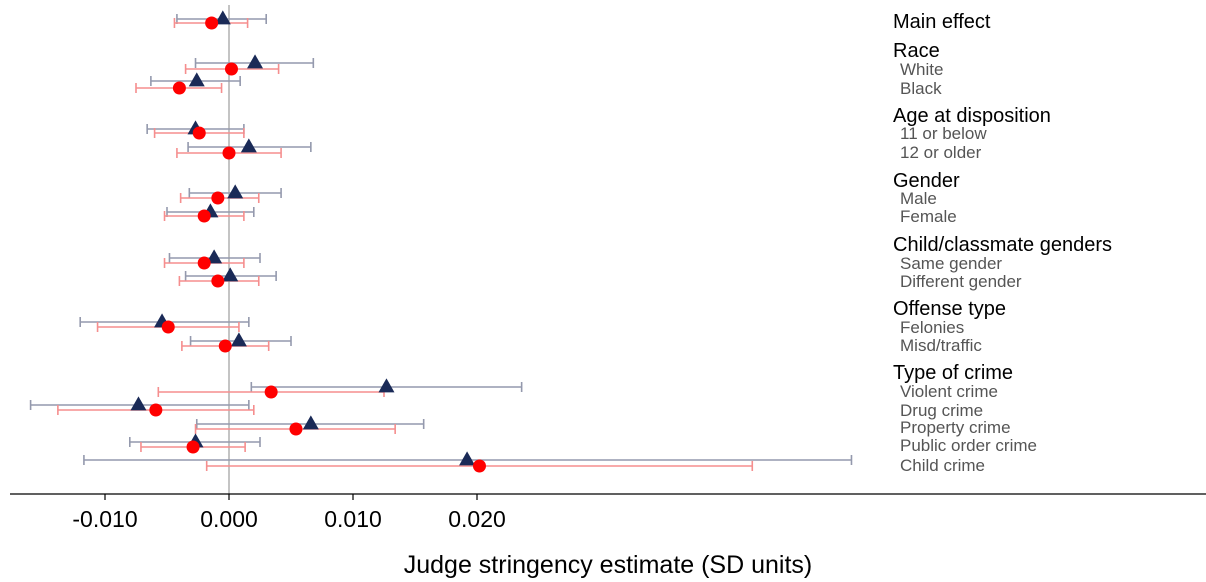 Image resolution: width=1206 pixels, height=582 pixels. What do you see at coordinates (941, 345) in the screenshot?
I see `subgroup-label: Misd/traffic` at bounding box center [941, 345].